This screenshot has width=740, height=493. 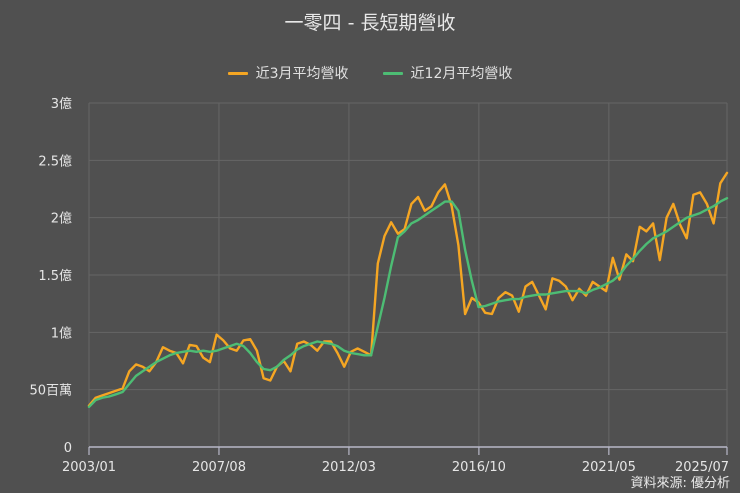 I want to click on y-tick-label: 1.5億, so click(x=55, y=276).